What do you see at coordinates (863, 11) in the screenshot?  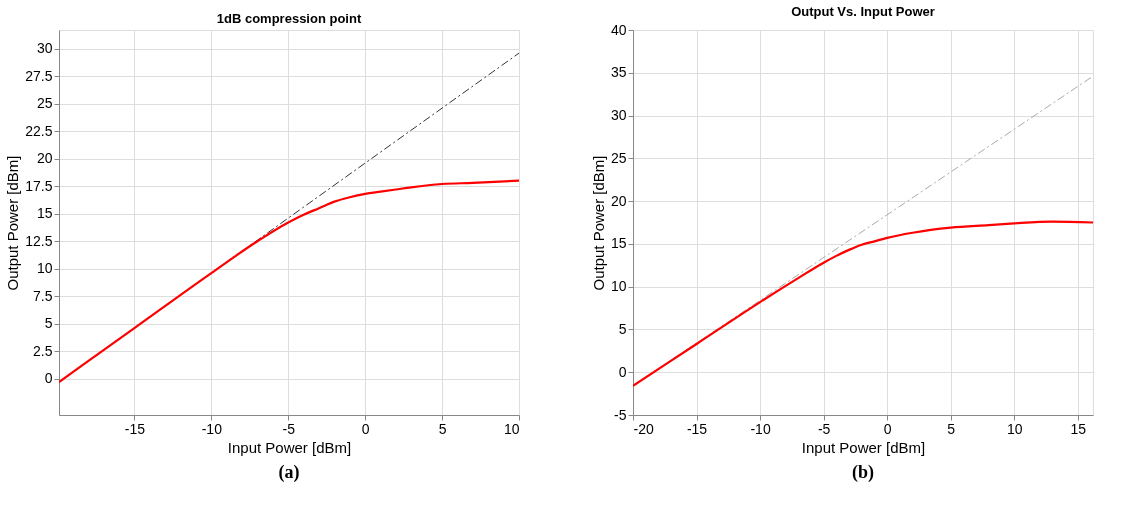 I see `chart-title: Output Vs. Input Power` at bounding box center [863, 11].